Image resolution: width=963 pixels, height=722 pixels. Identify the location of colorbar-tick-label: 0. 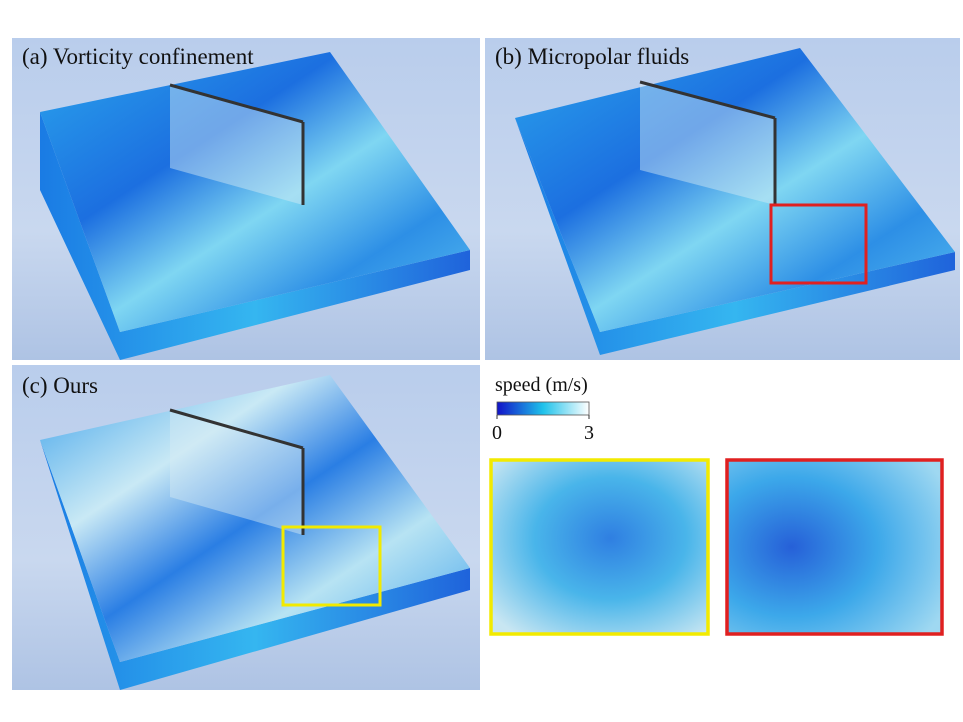
(497, 433).